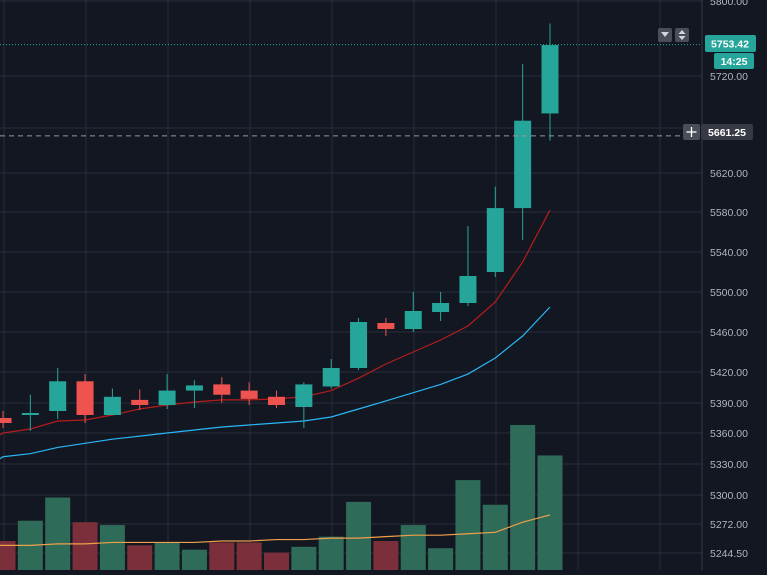 This screenshot has height=575, width=767. What do you see at coordinates (351, 90) in the screenshot?
I see `price-lines` at bounding box center [351, 90].